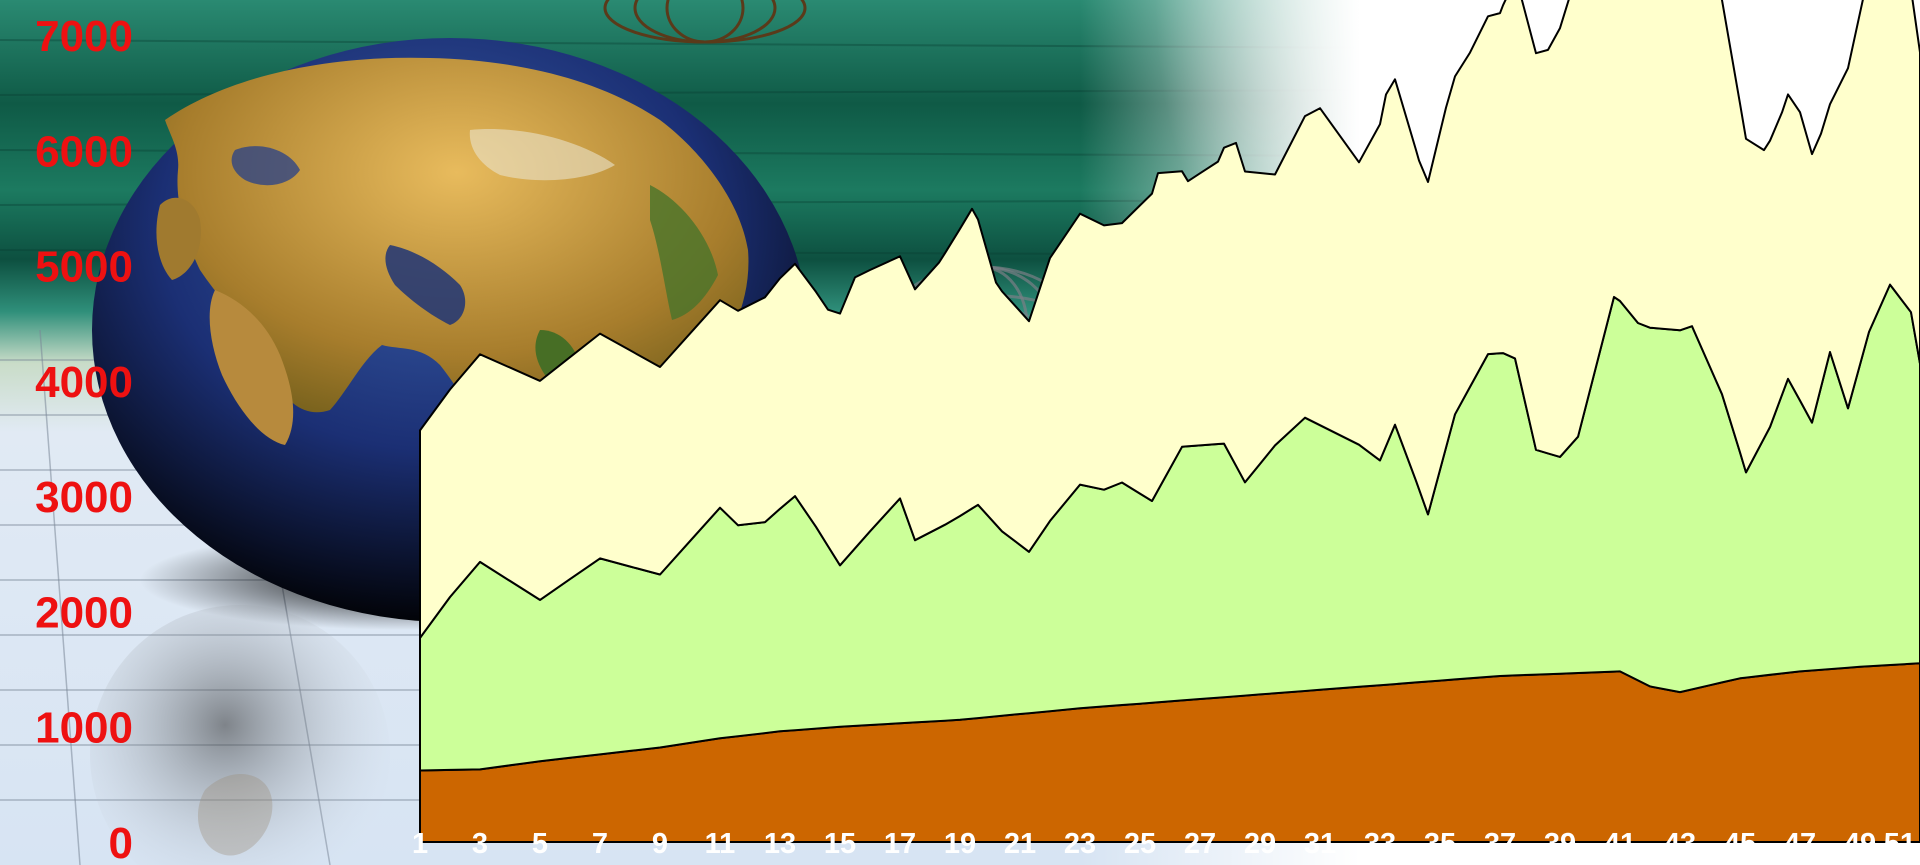 Image resolution: width=1920 pixels, height=865 pixels. What do you see at coordinates (121, 842) in the screenshot?
I see `y-tick-label: 0` at bounding box center [121, 842].